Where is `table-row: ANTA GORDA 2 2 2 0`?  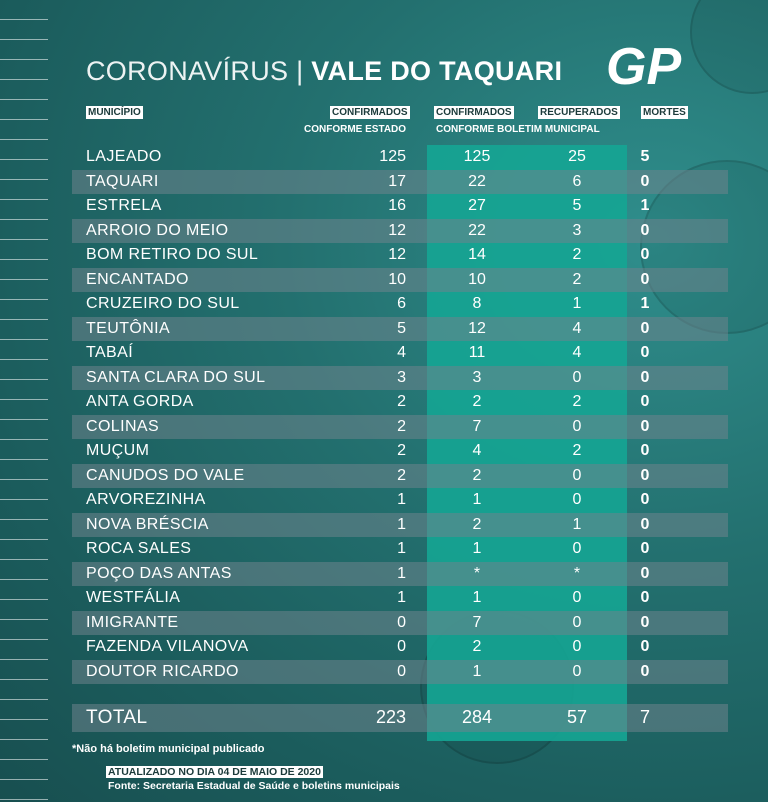
table-row: ANTA GORDA 2 2 2 0 is located at coordinates (400, 402).